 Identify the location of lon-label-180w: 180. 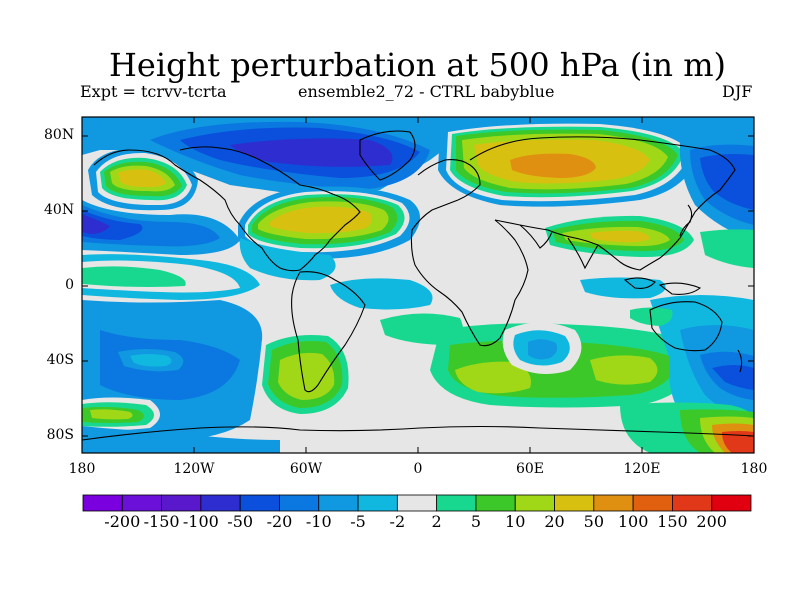
(82, 469).